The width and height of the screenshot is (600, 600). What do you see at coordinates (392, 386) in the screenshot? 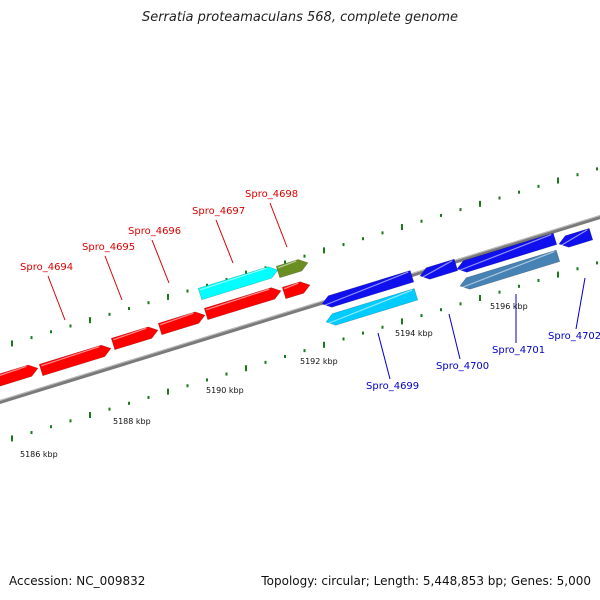
I see `gene-label: Spro_4699` at bounding box center [392, 386].